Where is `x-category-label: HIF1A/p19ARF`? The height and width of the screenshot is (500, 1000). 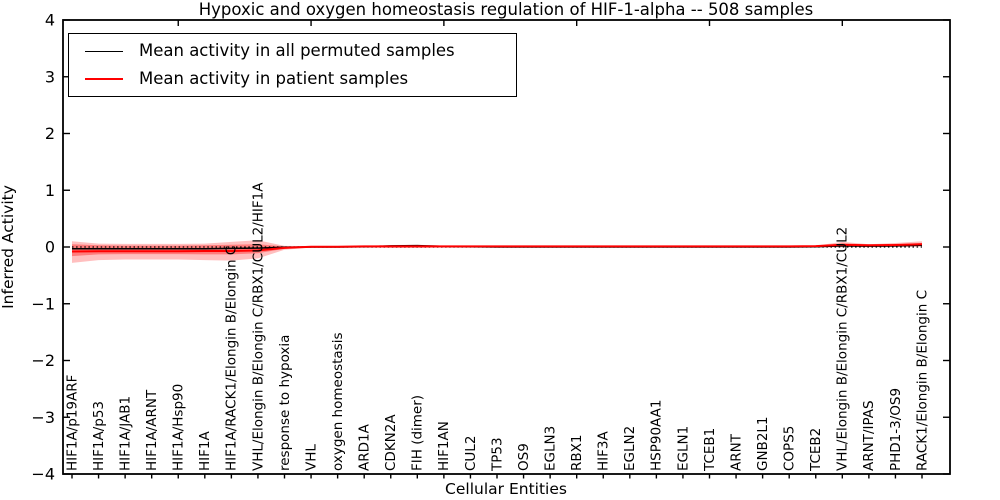 x-category-label: HIF1A/p19ARF is located at coordinates (72, 423).